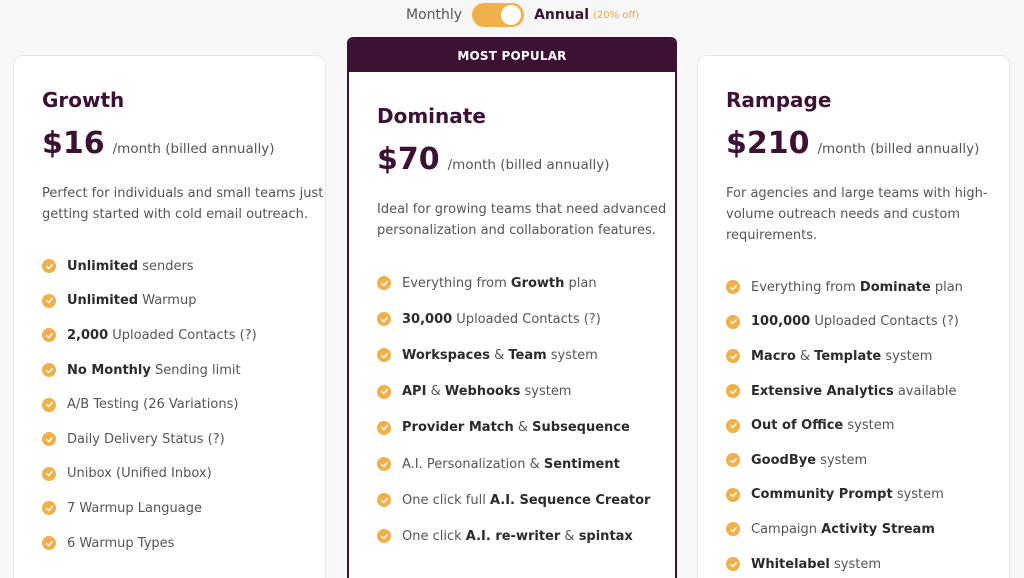 The width and height of the screenshot is (1024, 578). I want to click on feature-text: Extensive Analytics available, so click(854, 391).